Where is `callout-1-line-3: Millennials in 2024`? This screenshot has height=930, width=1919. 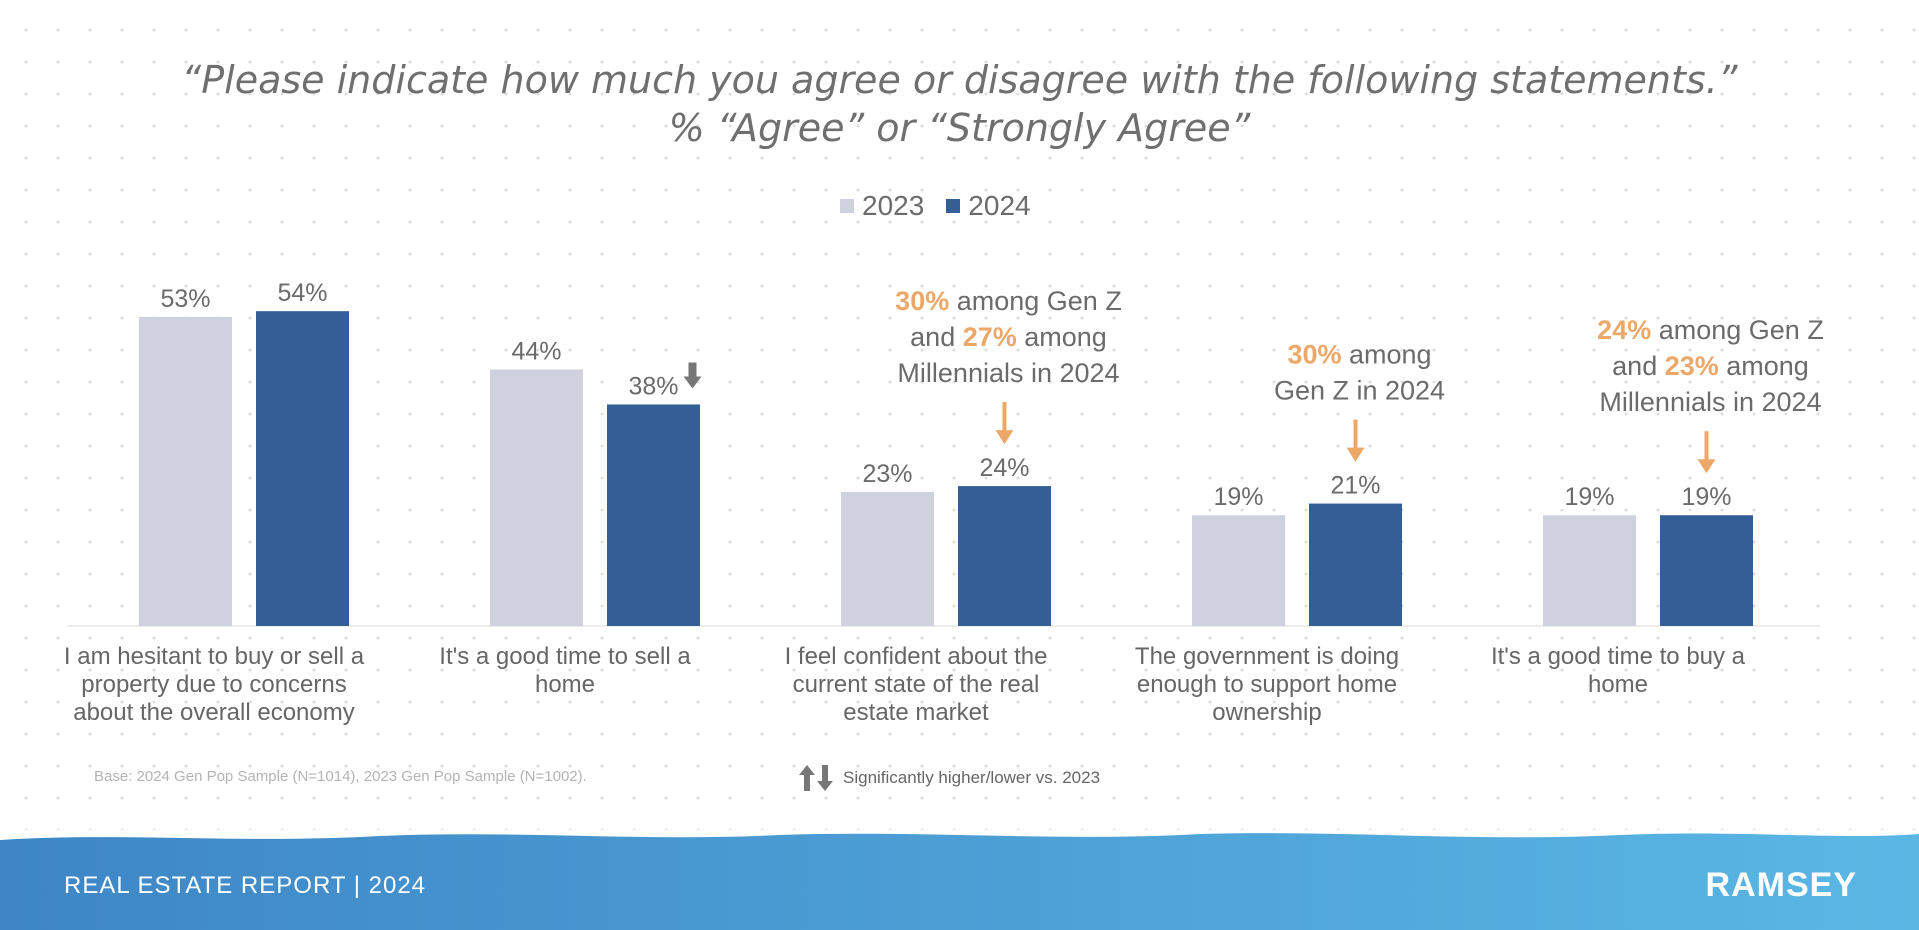
callout-1-line-3: Millennials in 2024 is located at coordinates (1008, 373).